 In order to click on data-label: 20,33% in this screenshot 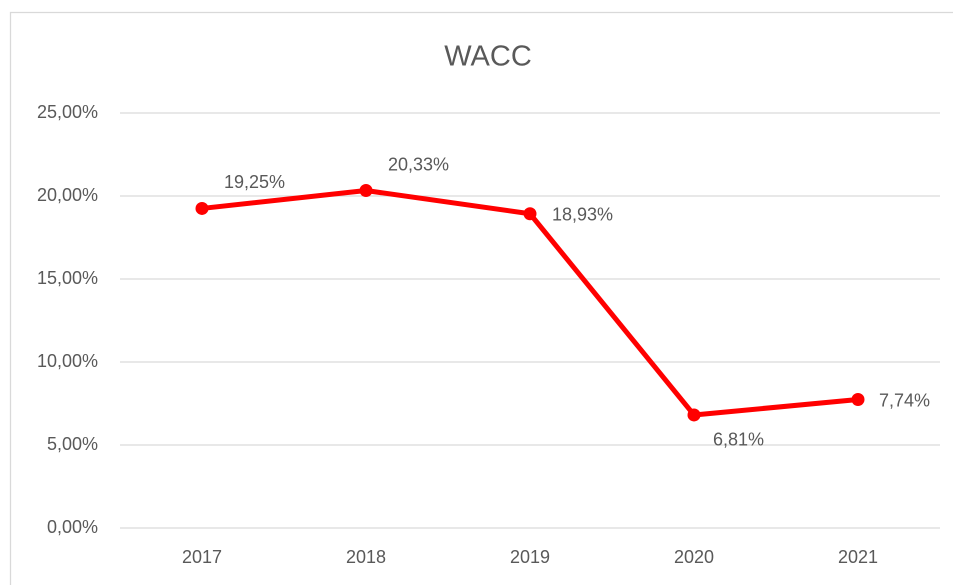, I will do `click(418, 164)`.